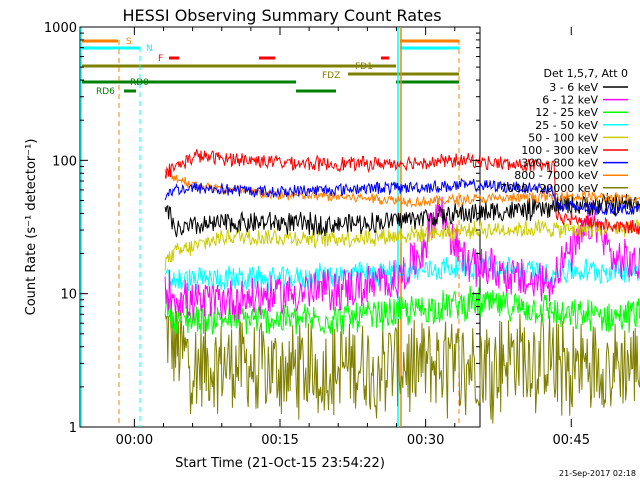 This screenshot has height=480, width=640. What do you see at coordinates (105, 92) in the screenshot?
I see `flag-label: RD6` at bounding box center [105, 92].